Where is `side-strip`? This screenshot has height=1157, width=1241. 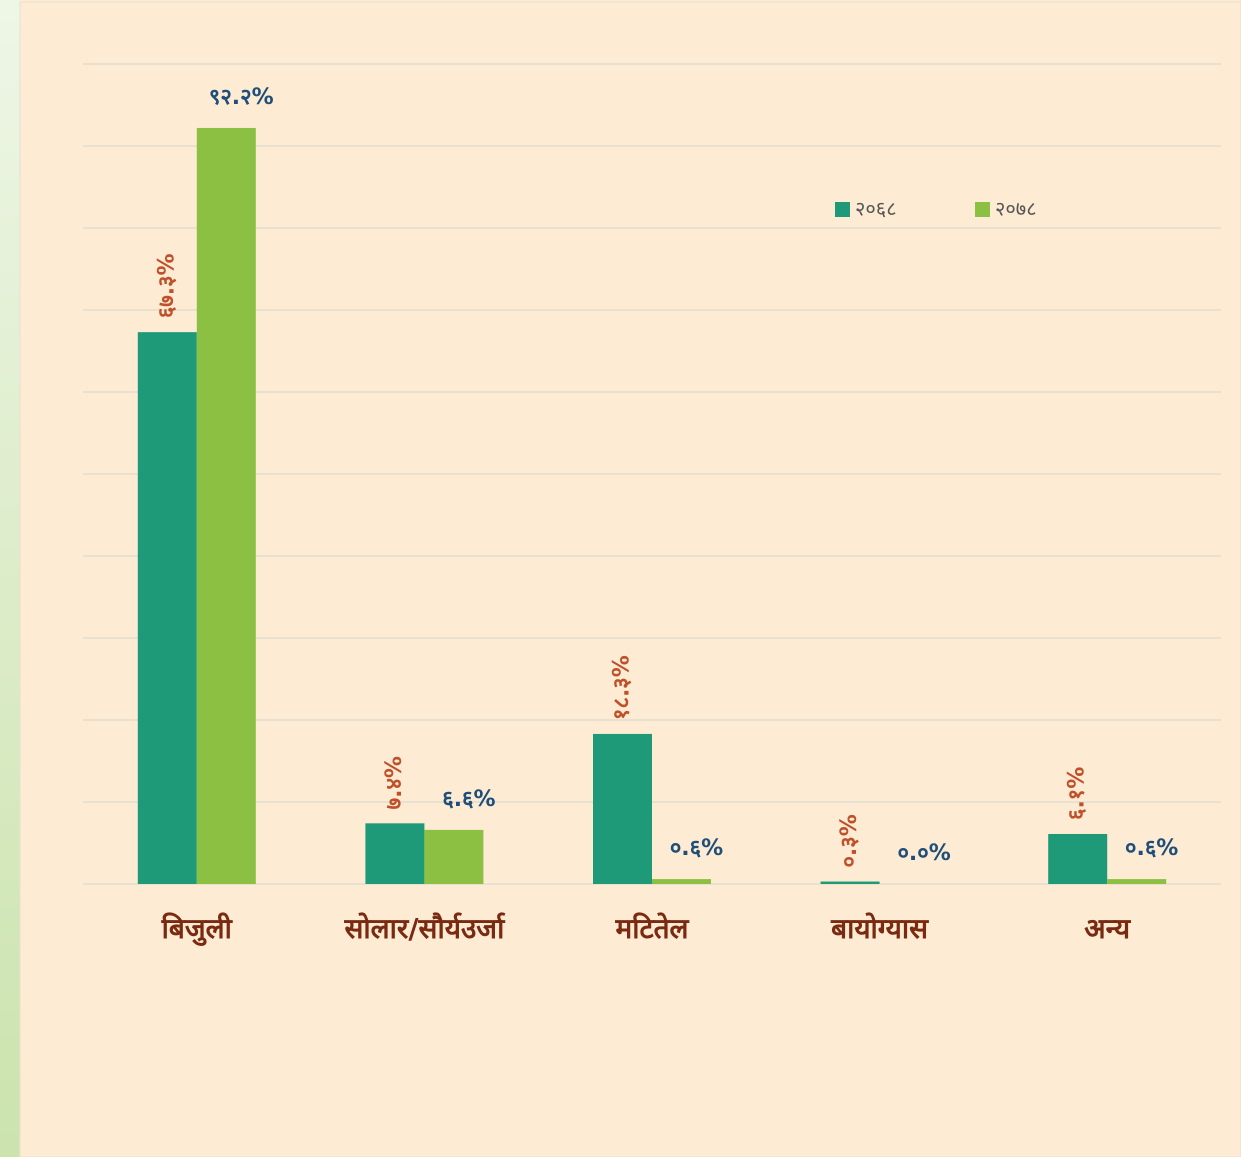 side-strip is located at coordinates (10, 578).